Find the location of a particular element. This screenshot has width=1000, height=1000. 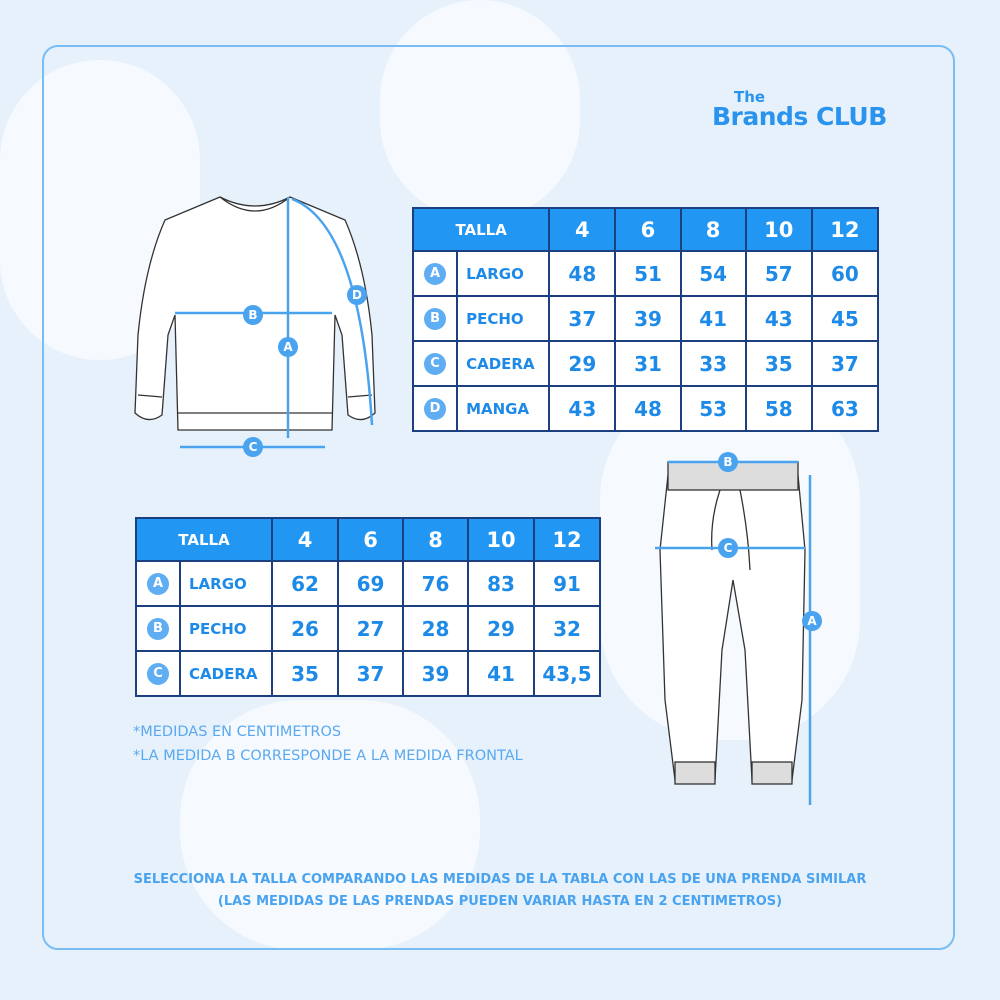

table-row: A LARGO 48 51 54 57 60 is located at coordinates (645, 273).